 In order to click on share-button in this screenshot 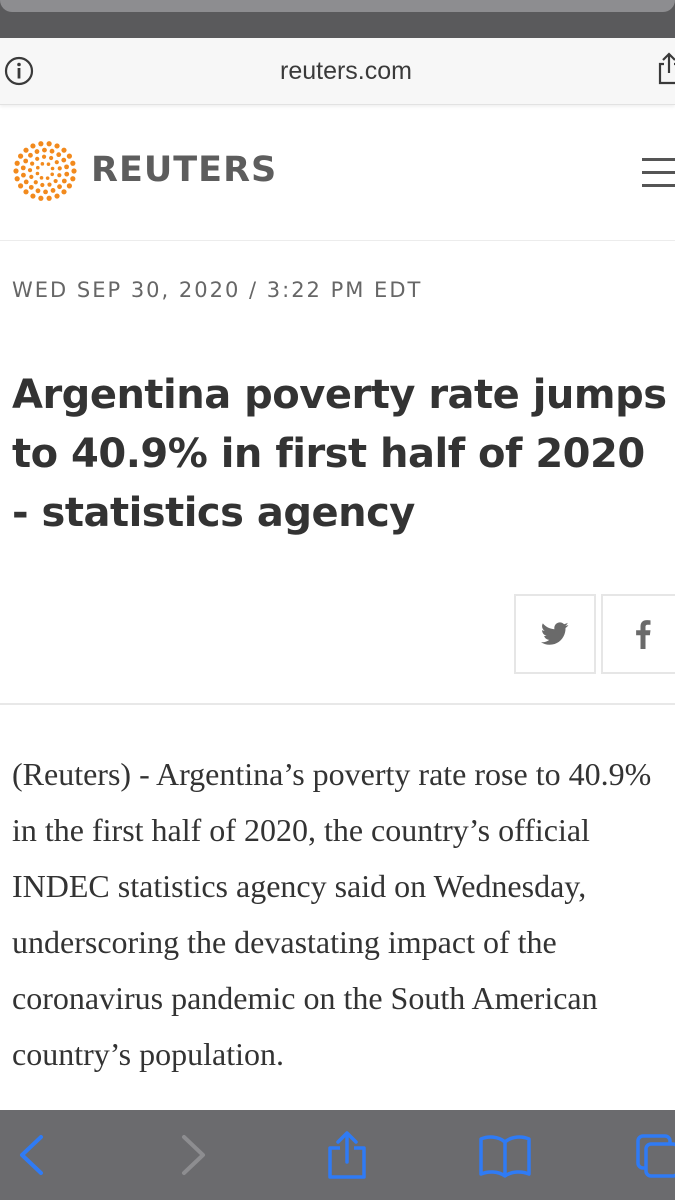, I will do `click(347, 1155)`.